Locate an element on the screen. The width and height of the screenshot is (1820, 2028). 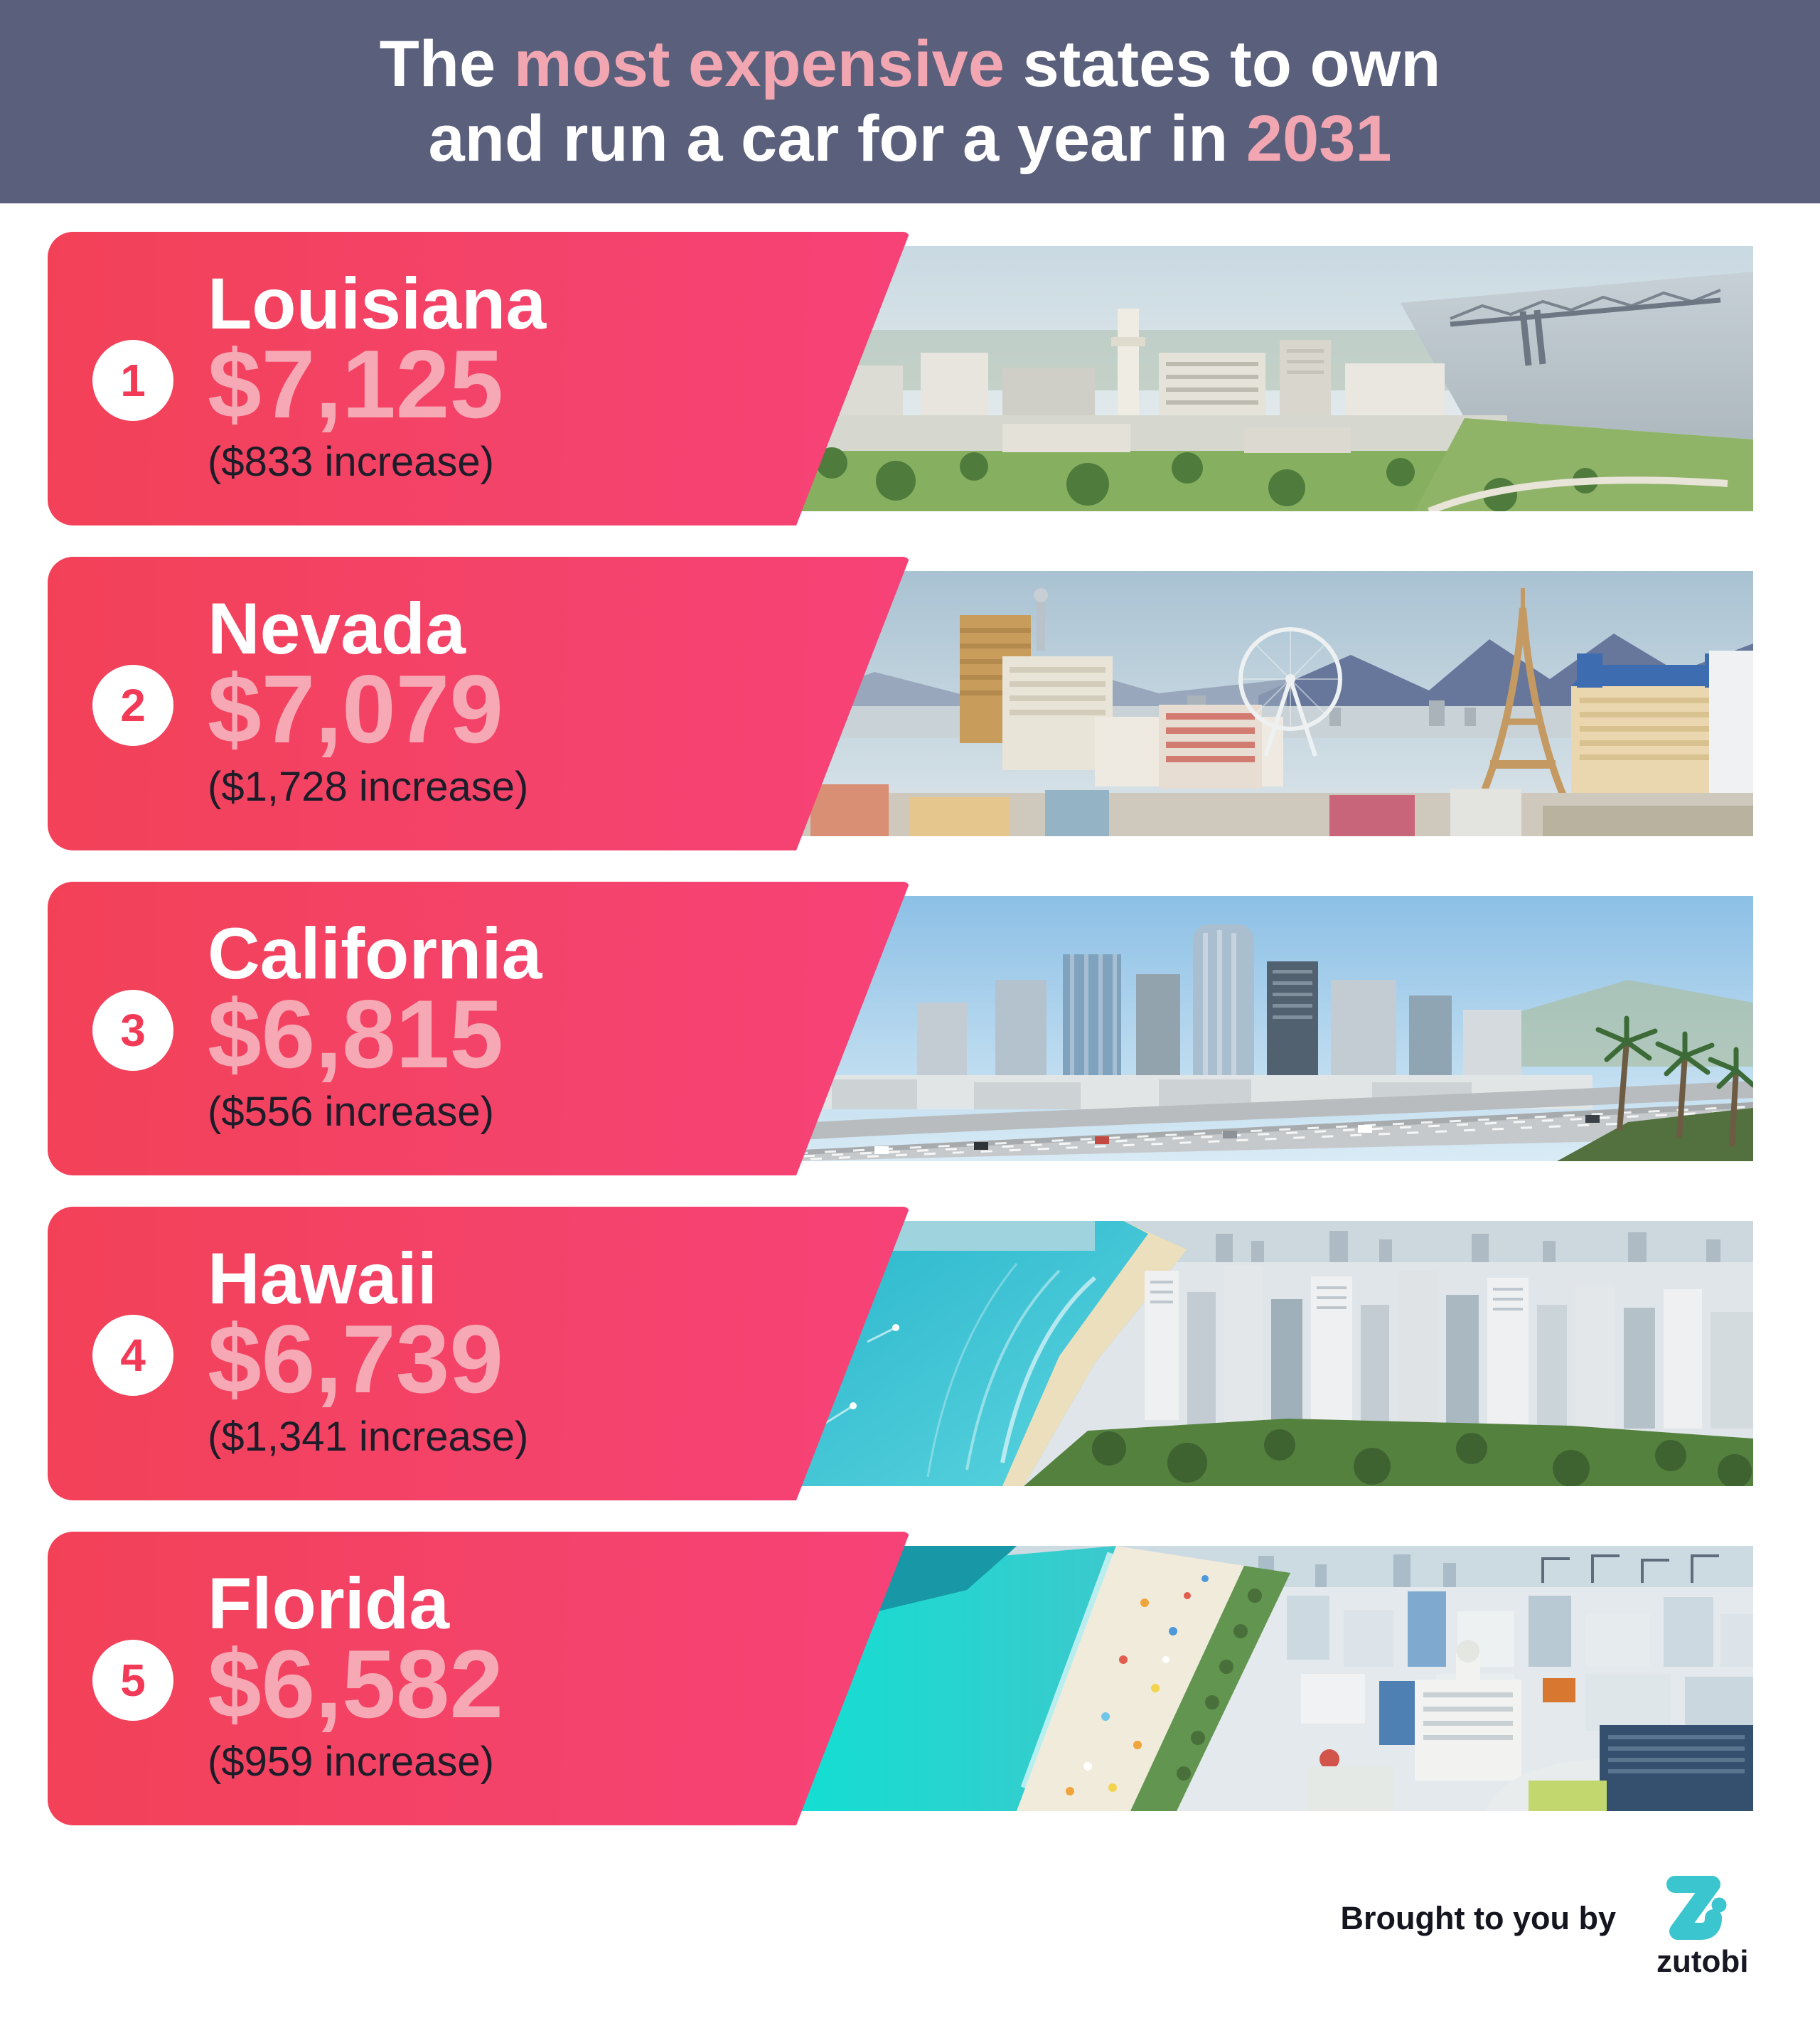
las-vegas-strip-illustration is located at coordinates (1271, 703).